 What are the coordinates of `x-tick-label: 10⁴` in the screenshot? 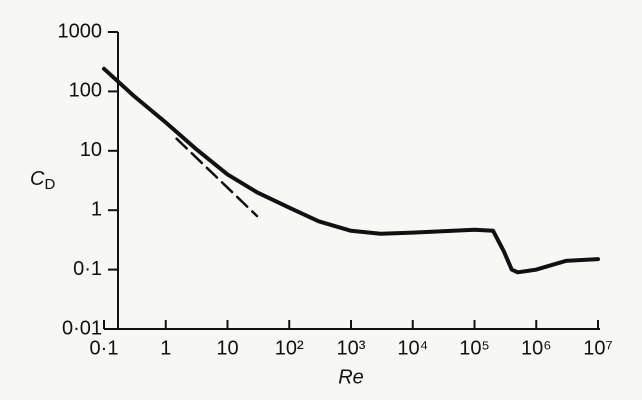 It's located at (412, 348).